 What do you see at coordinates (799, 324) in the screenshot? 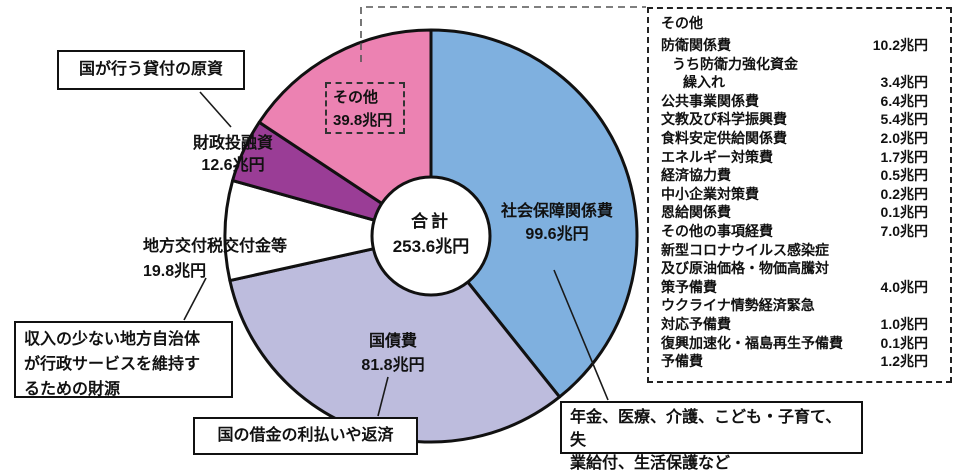
I see `breakdown-row-15: 対応予備費 1.0兆円` at bounding box center [799, 324].